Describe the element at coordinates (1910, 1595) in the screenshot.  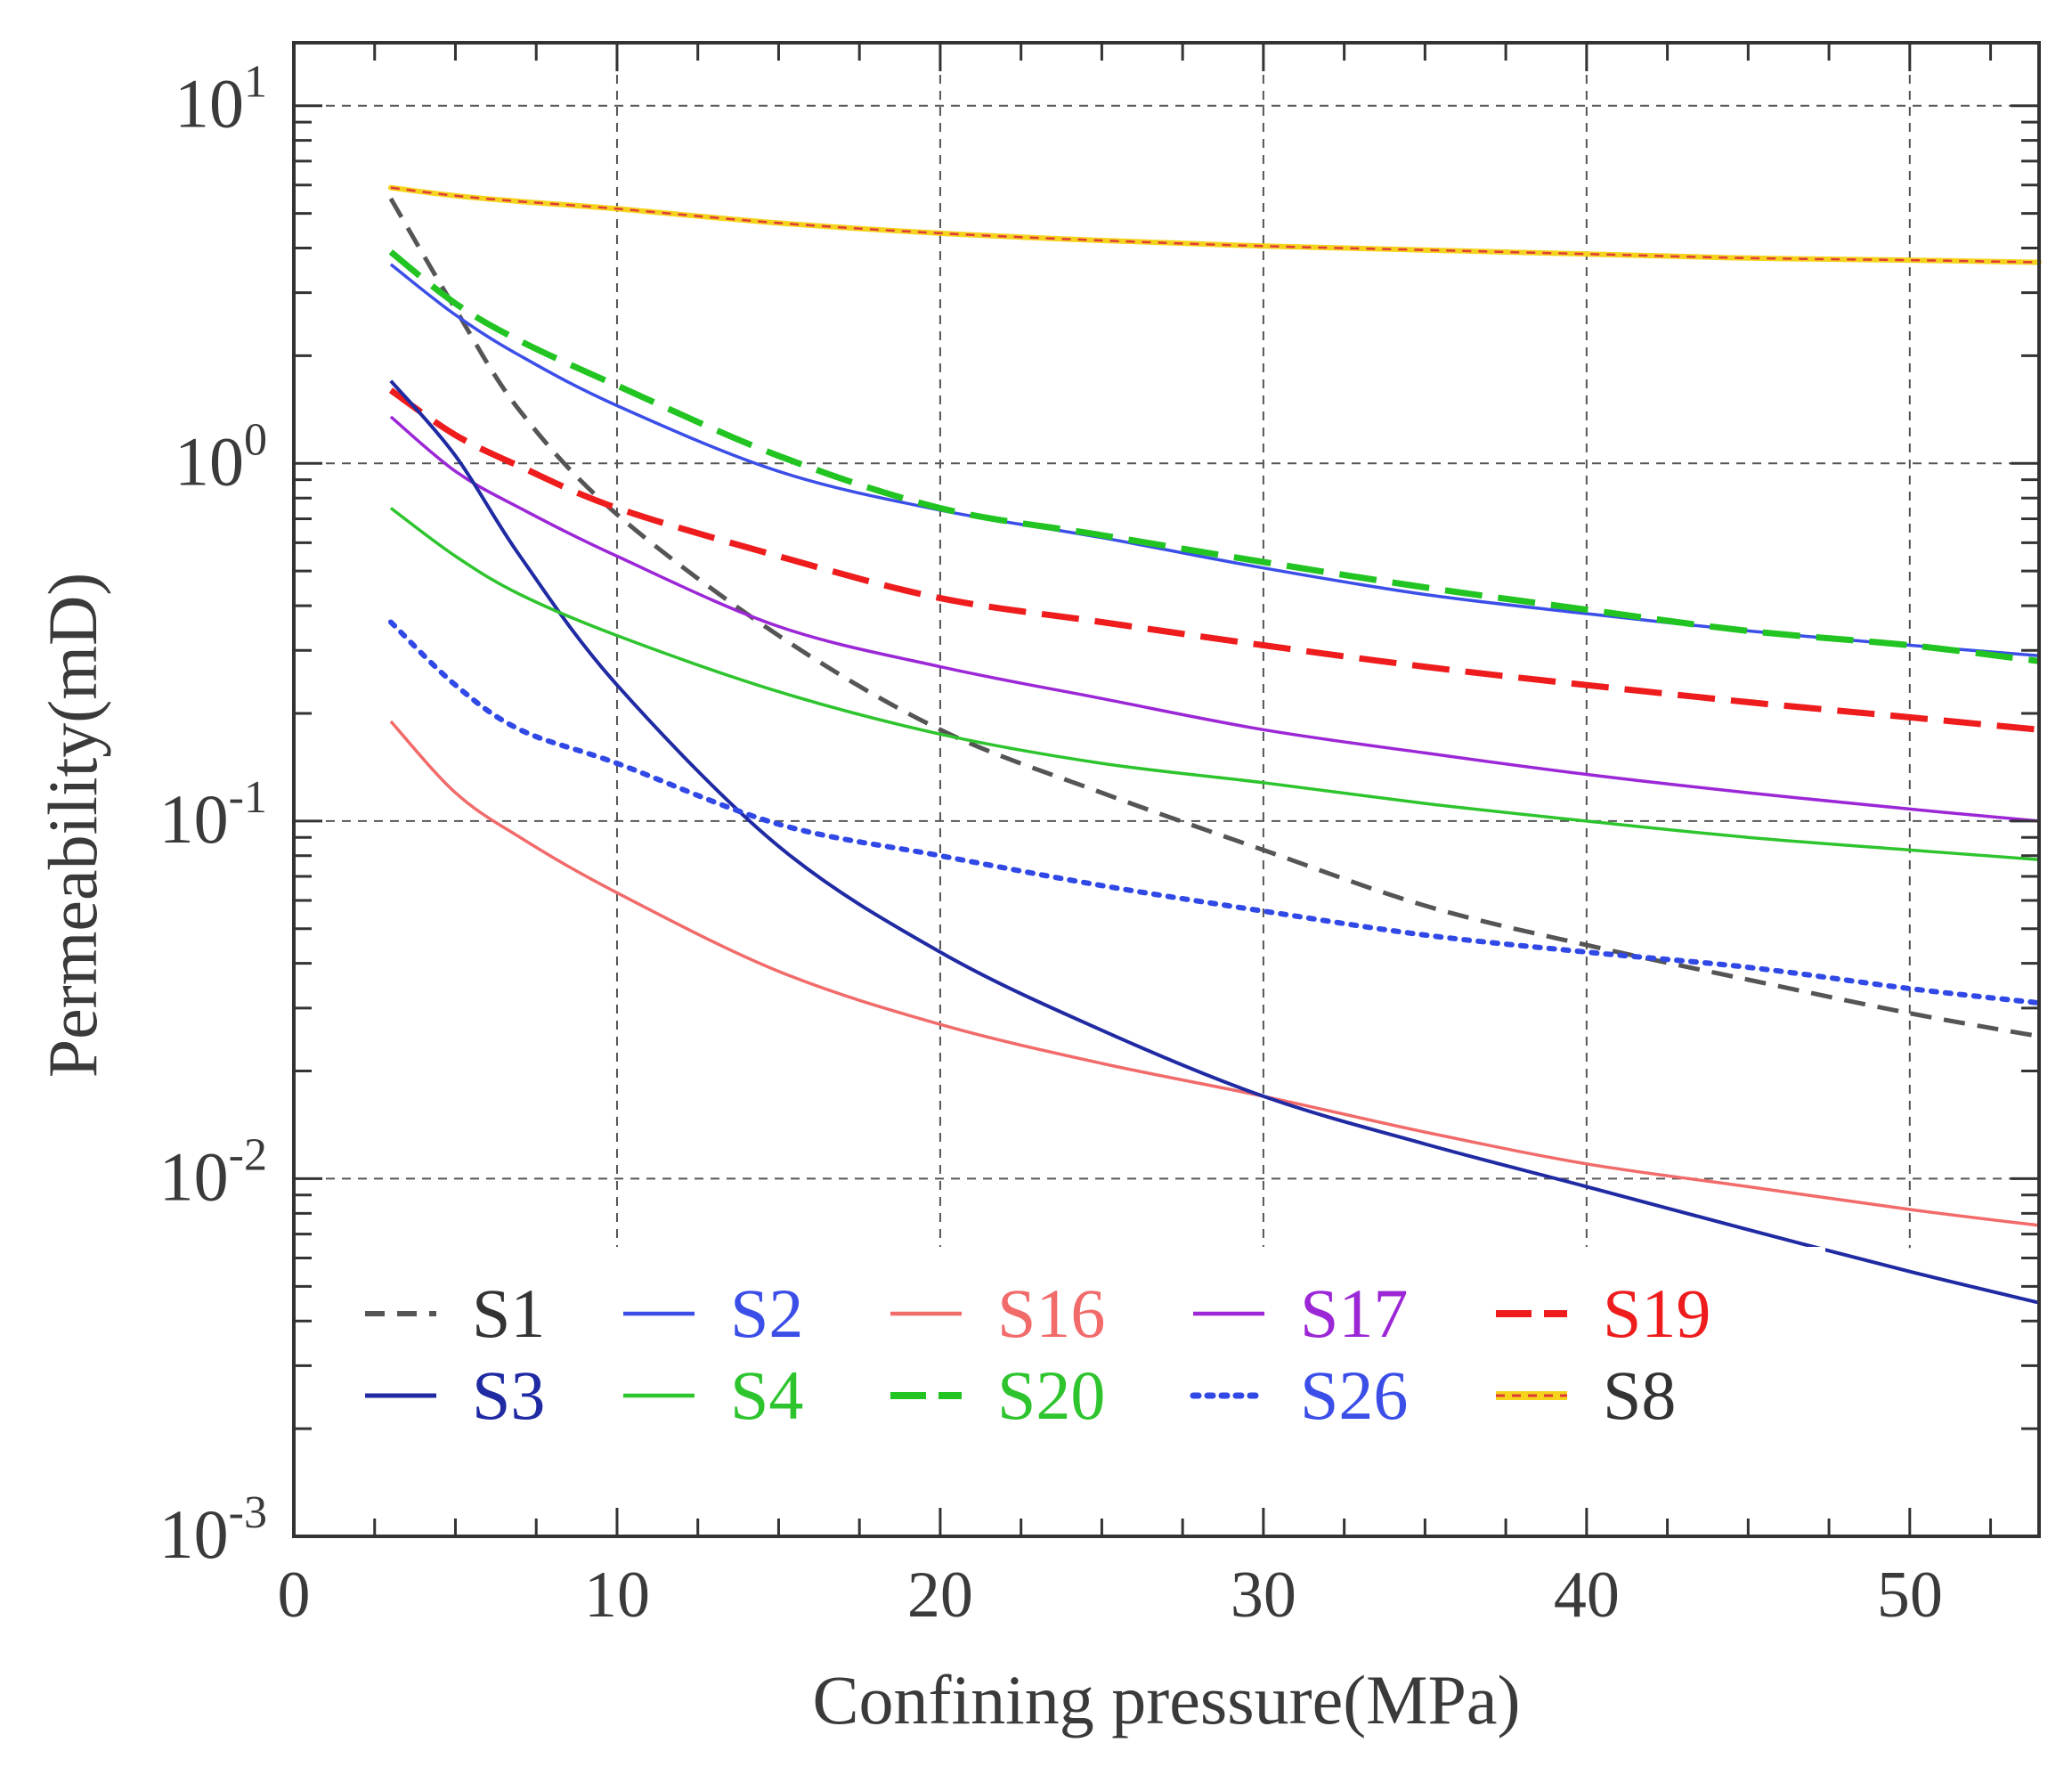
I see `x-tick-label: 50` at that location.